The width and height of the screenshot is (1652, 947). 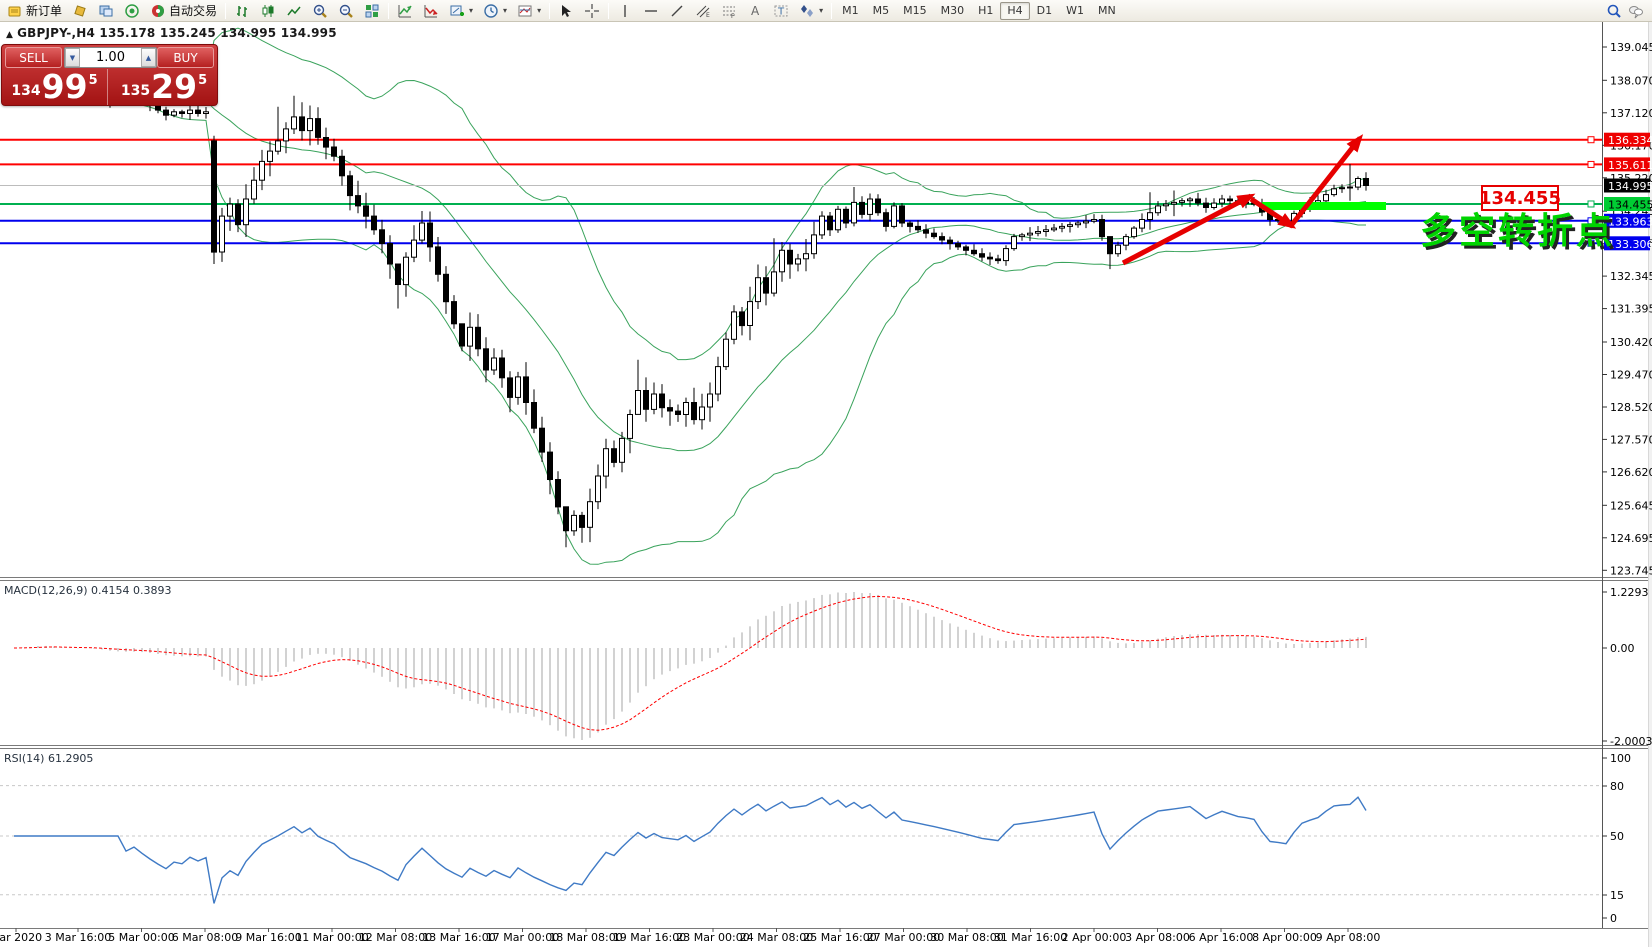 I want to click on text-label-button: T, so click(x=781, y=11).